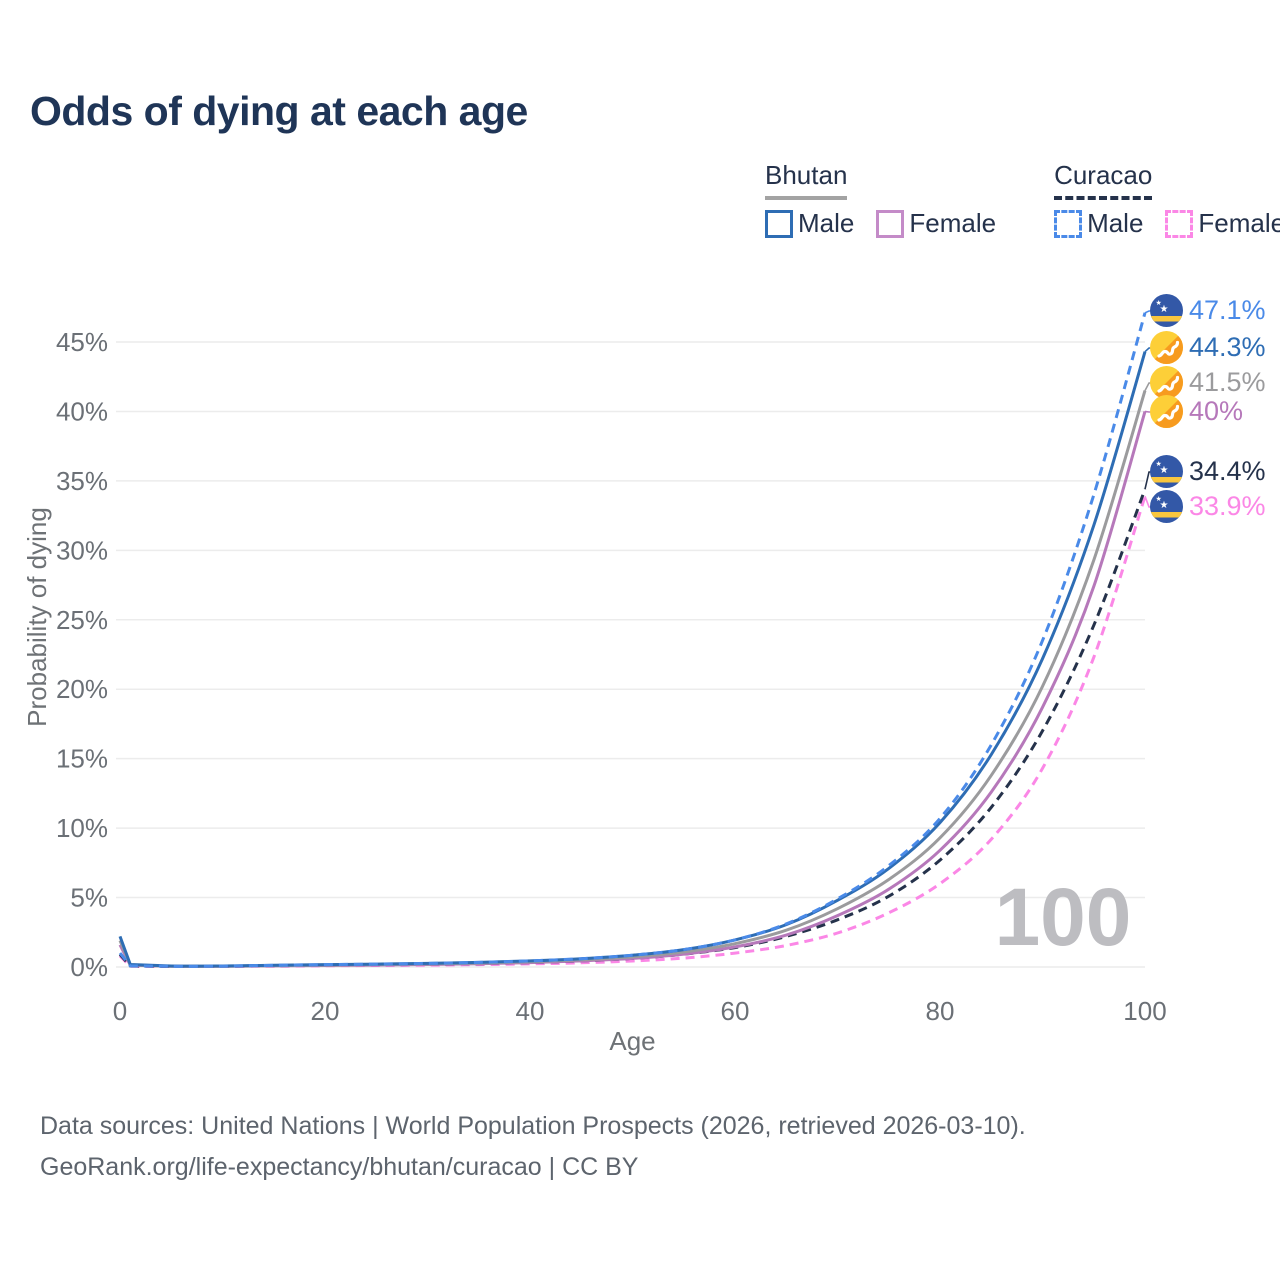 This screenshot has width=1280, height=1280. Describe the element at coordinates (89, 898) in the screenshot. I see `y-tick-label: 5%` at that location.